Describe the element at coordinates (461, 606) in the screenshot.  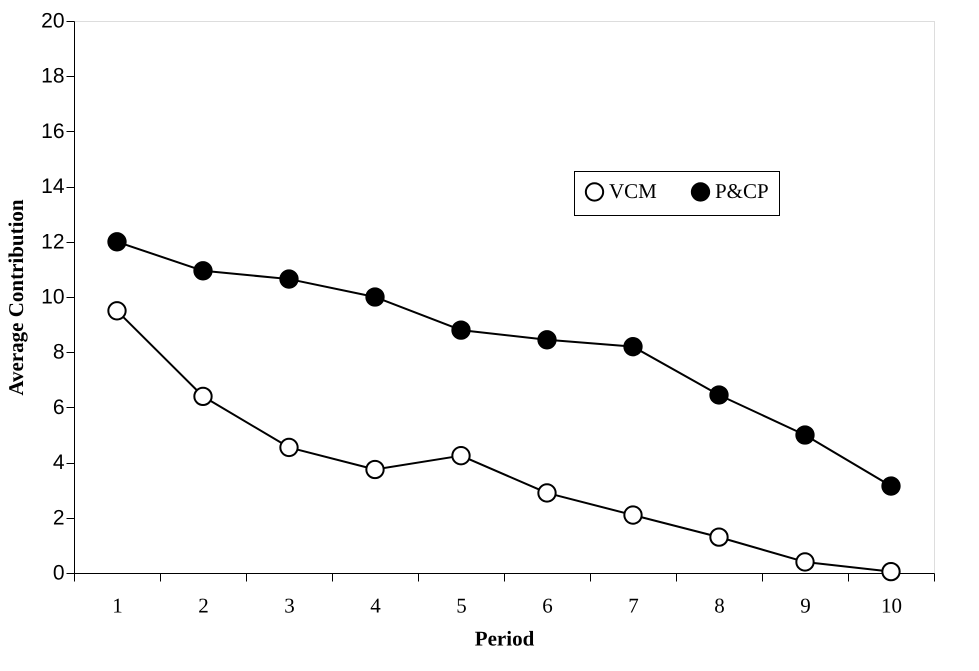
I see `x-tick-label: 5` at that location.